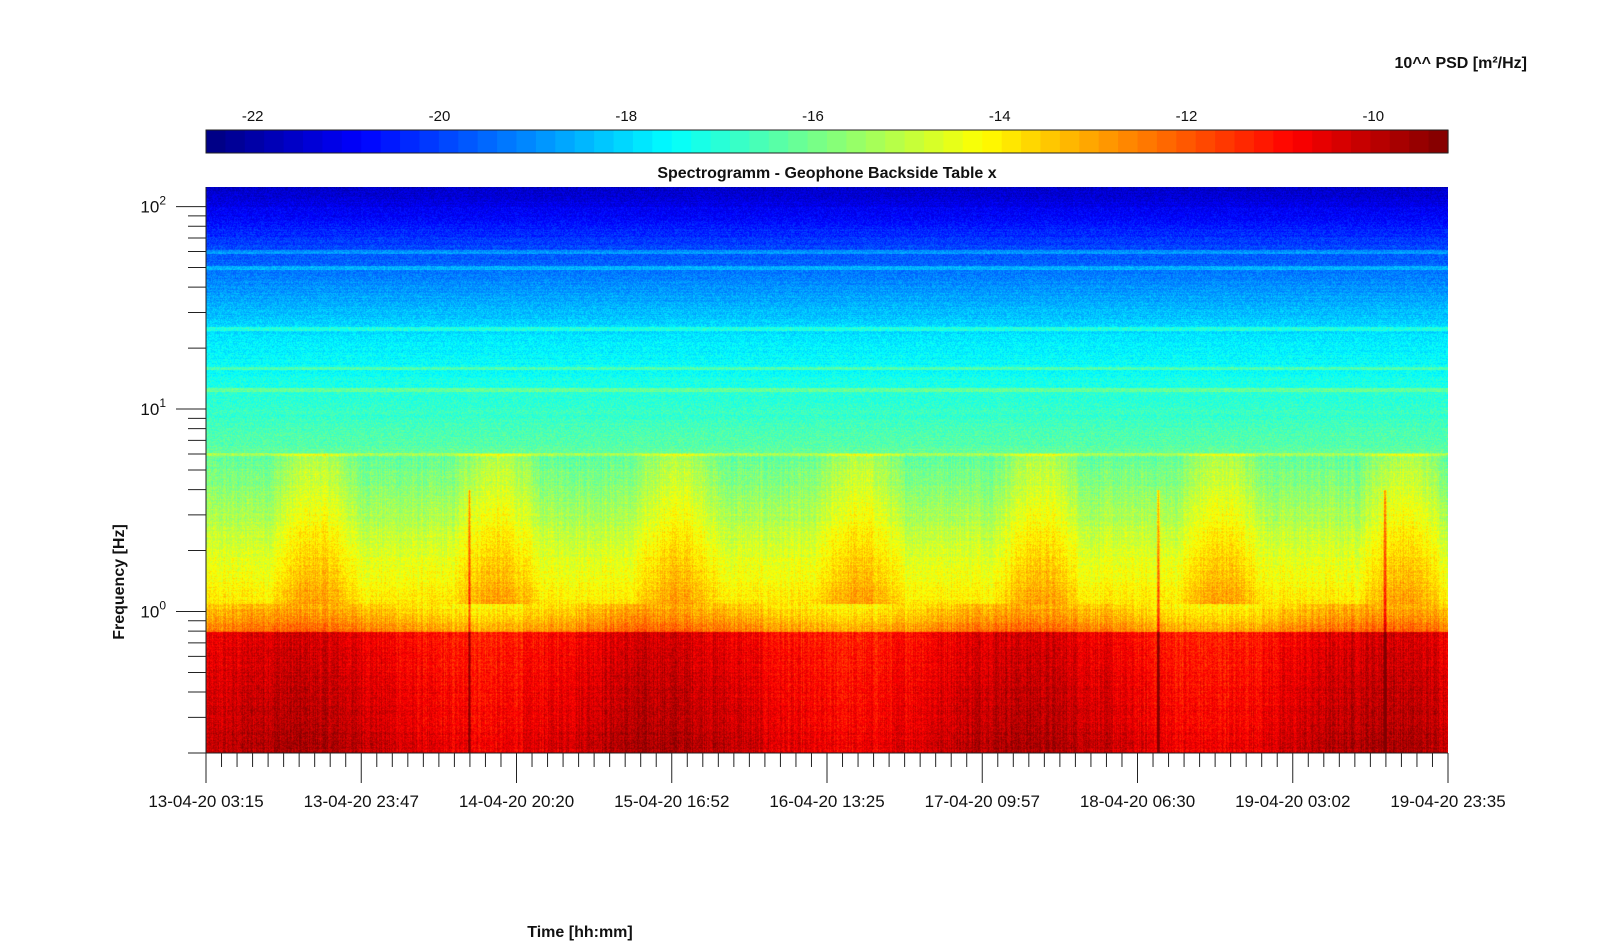  What do you see at coordinates (1292, 801) in the screenshot?
I see `x-tick-label: 19-04-20 03:02` at bounding box center [1292, 801].